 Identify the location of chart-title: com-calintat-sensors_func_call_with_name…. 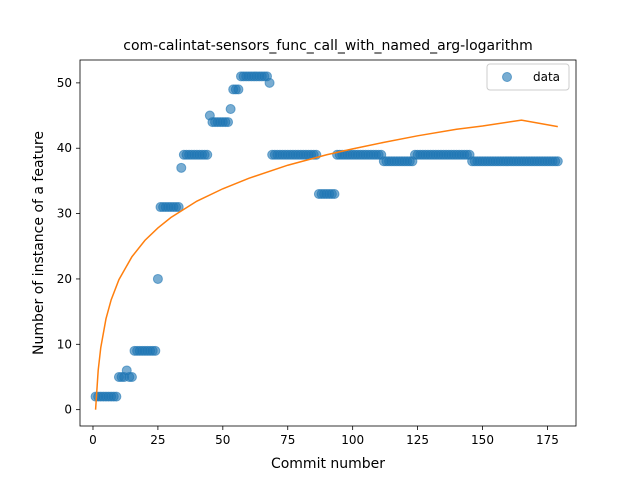
(328, 46).